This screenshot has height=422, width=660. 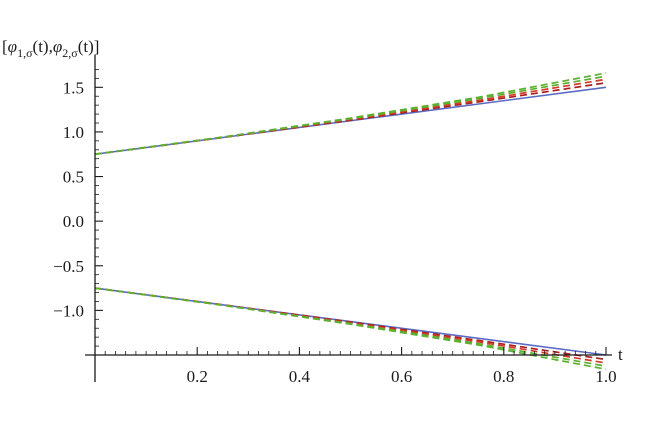 What do you see at coordinates (503, 376) in the screenshot?
I see `x-tick-label: 0.8` at bounding box center [503, 376].